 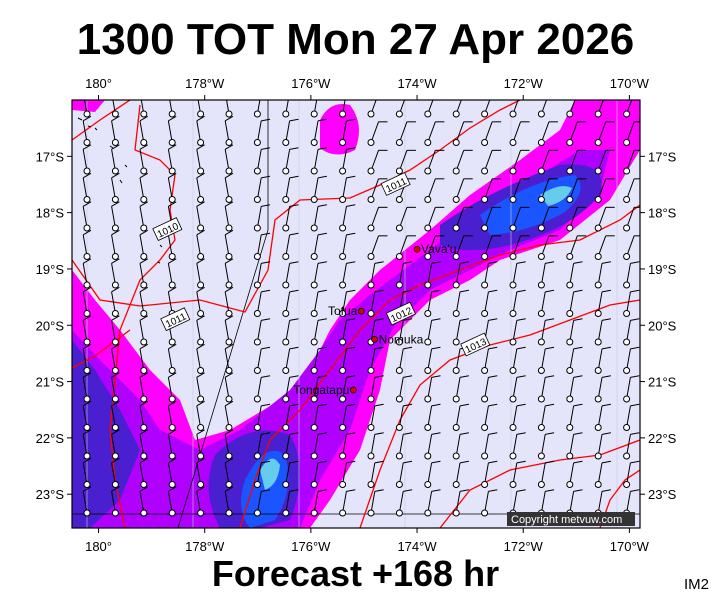 I want to click on precip-heavy-region, so click(x=106, y=434).